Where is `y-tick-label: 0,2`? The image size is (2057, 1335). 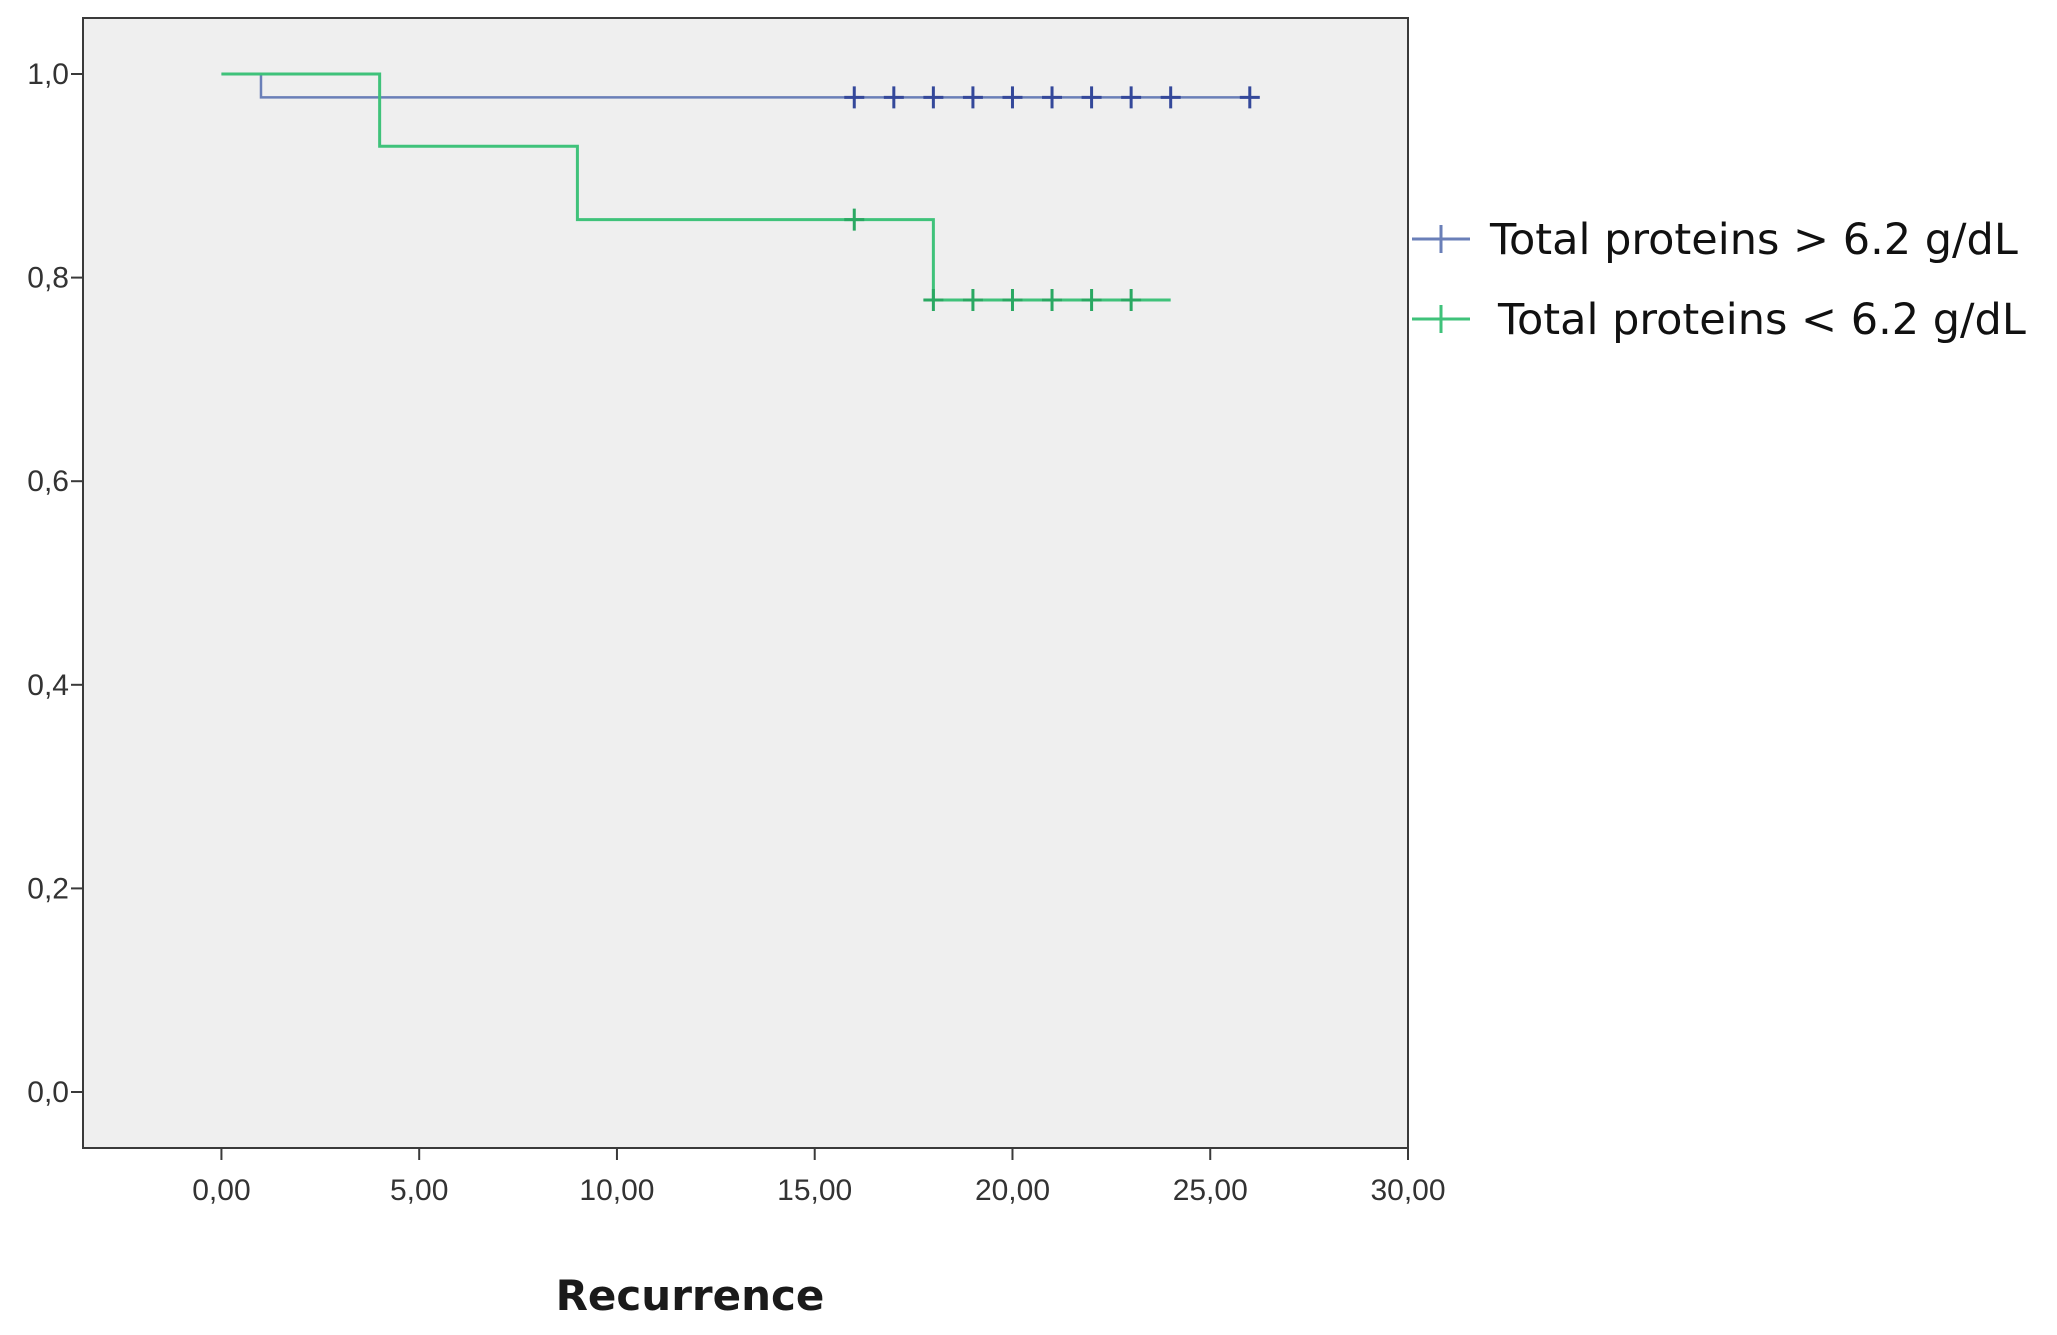 y-tick-label: 0,2 is located at coordinates (48, 888).